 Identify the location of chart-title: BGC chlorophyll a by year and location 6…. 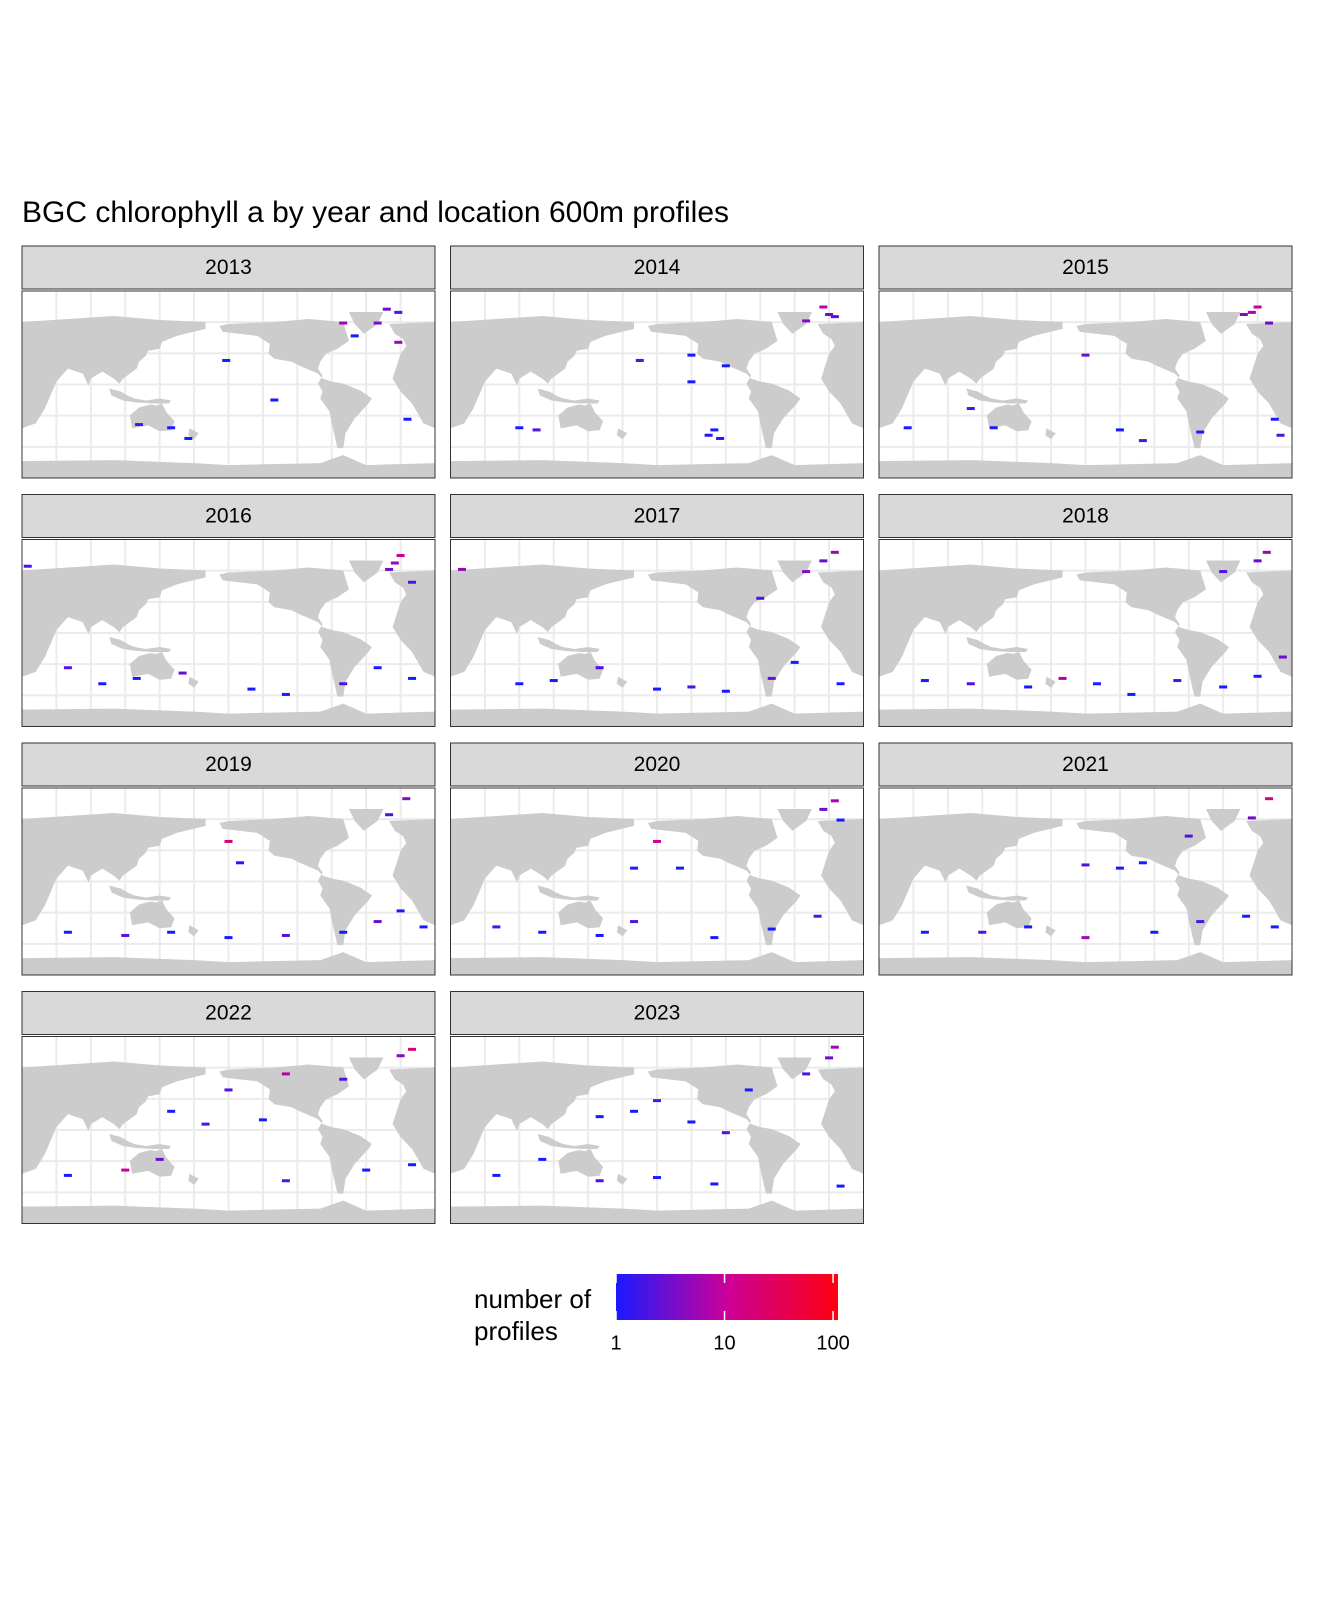
(375, 212).